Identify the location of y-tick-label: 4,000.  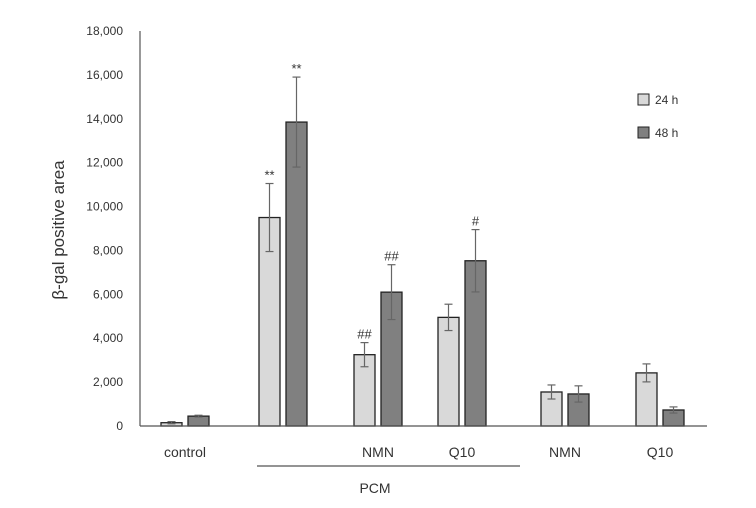
(108, 338).